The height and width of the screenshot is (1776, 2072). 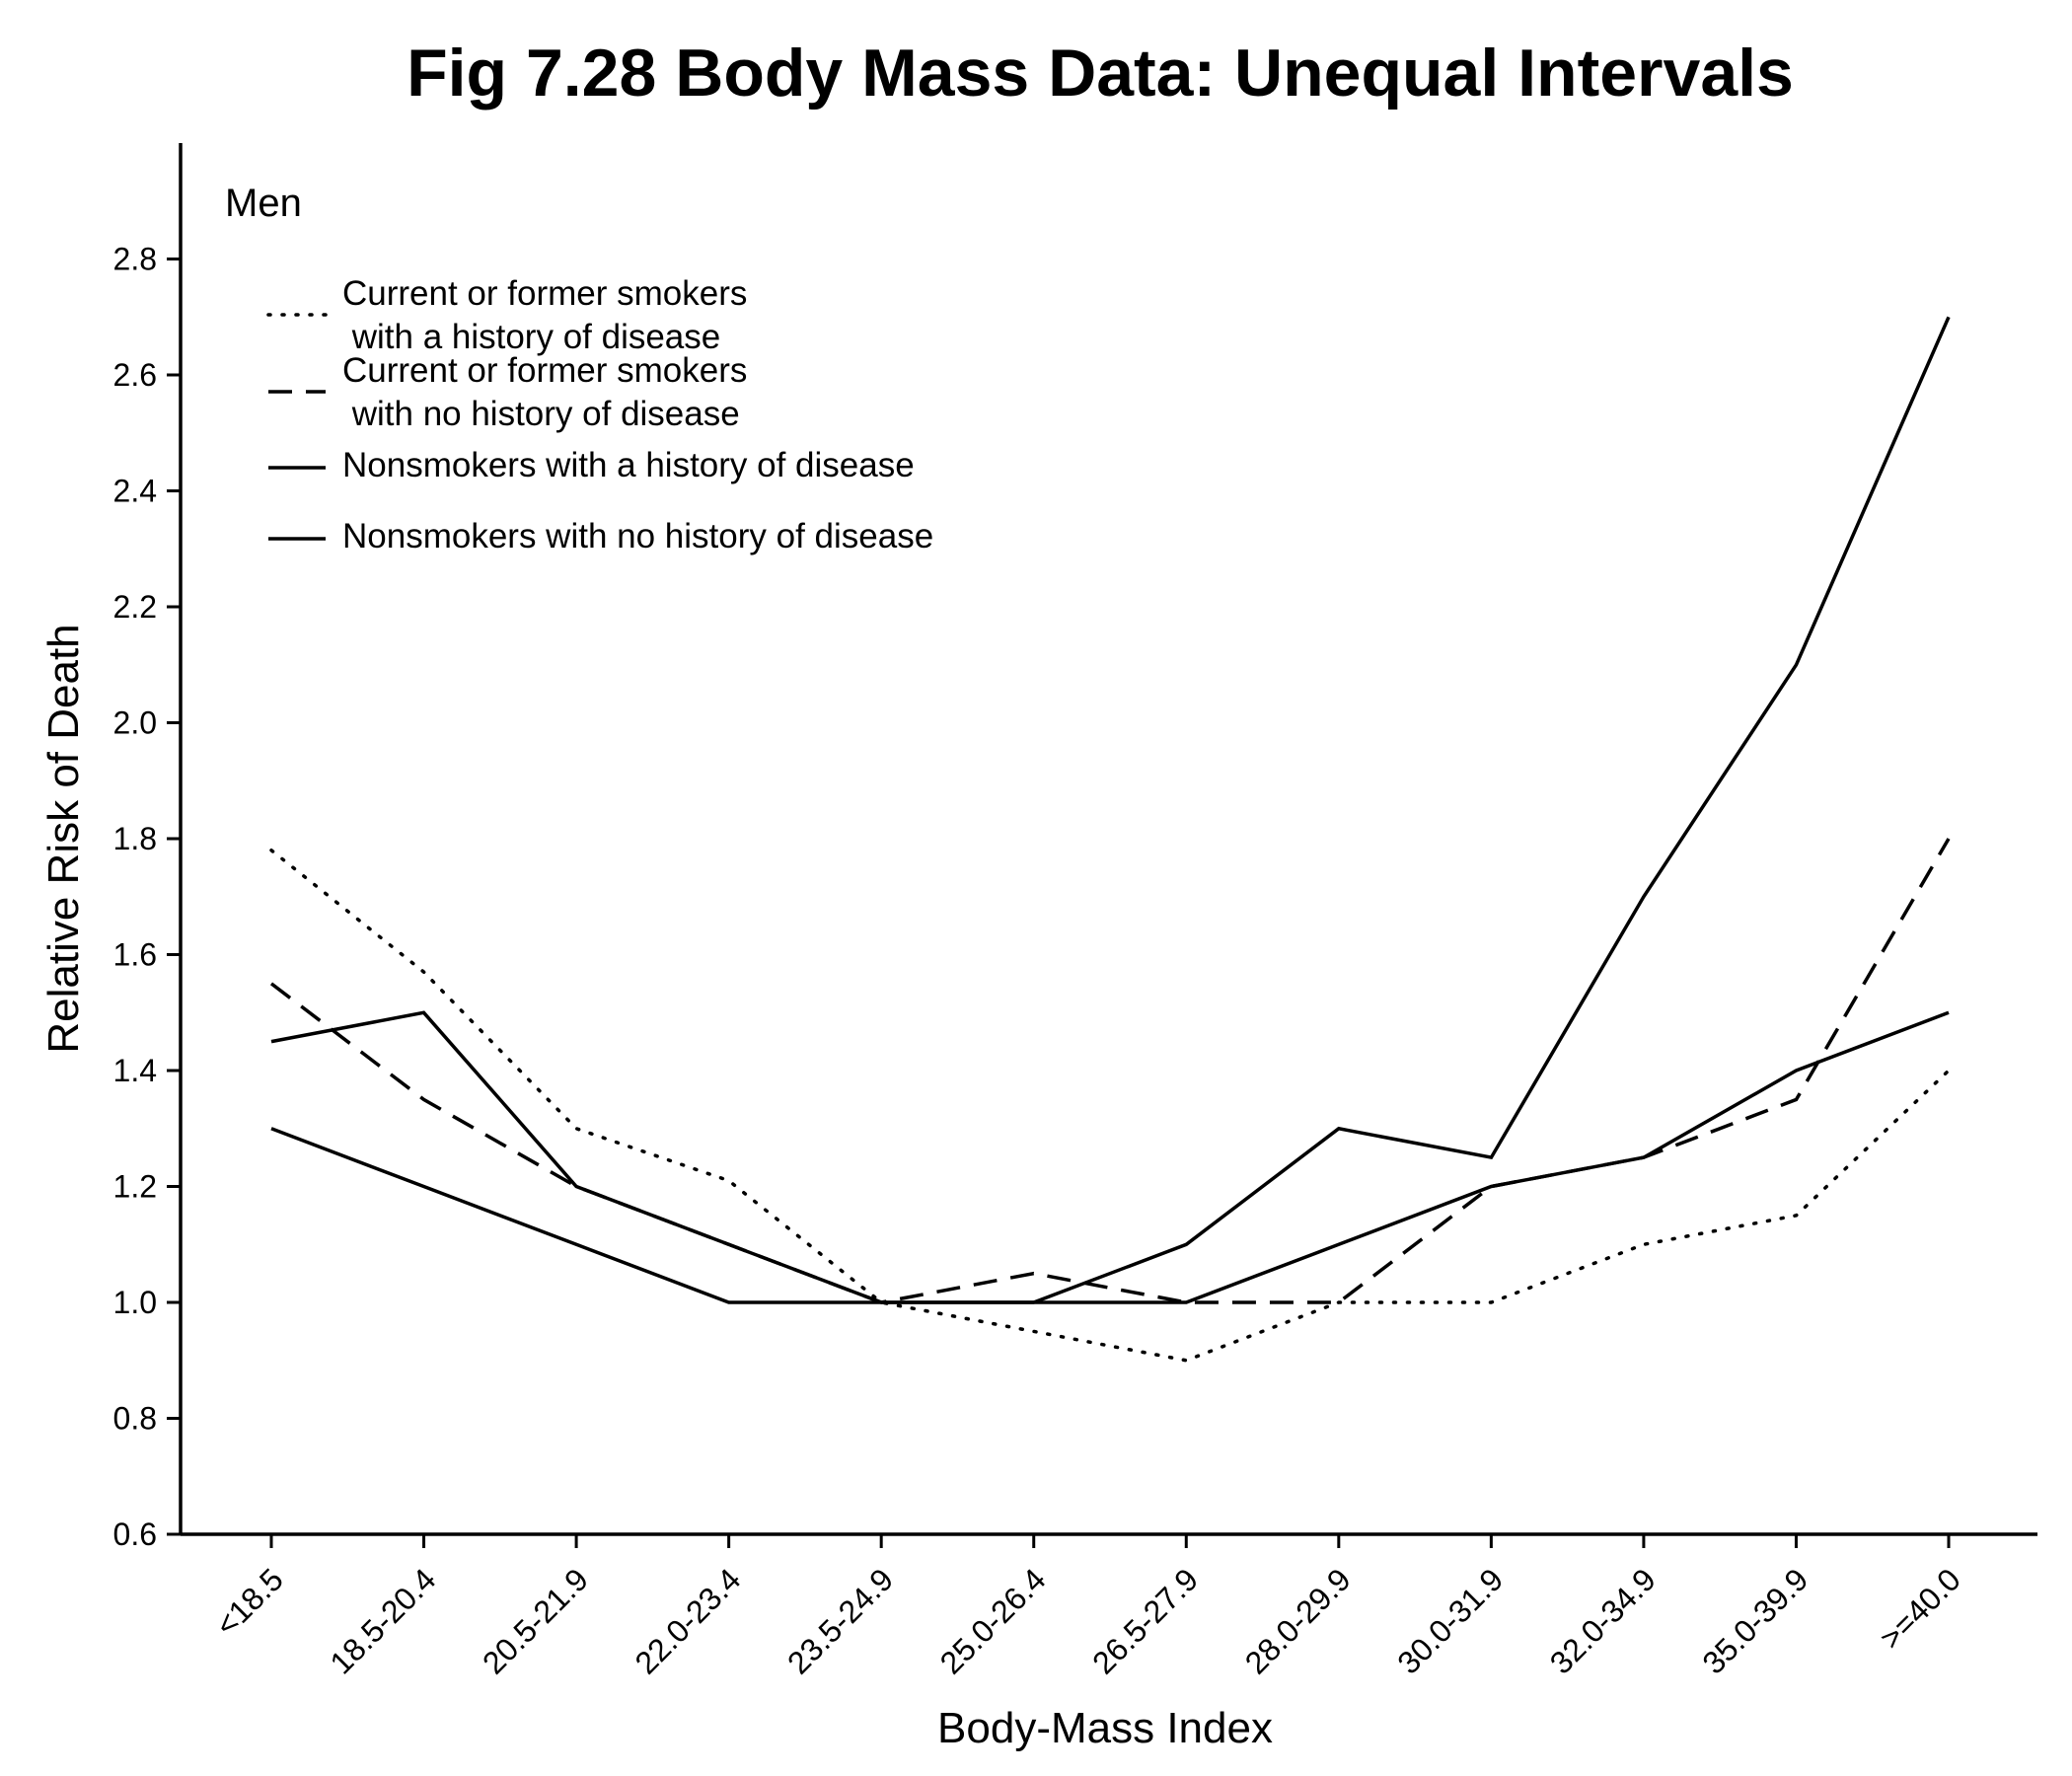 What do you see at coordinates (135, 375) in the screenshot?
I see `y-tick-label: 2.6` at bounding box center [135, 375].